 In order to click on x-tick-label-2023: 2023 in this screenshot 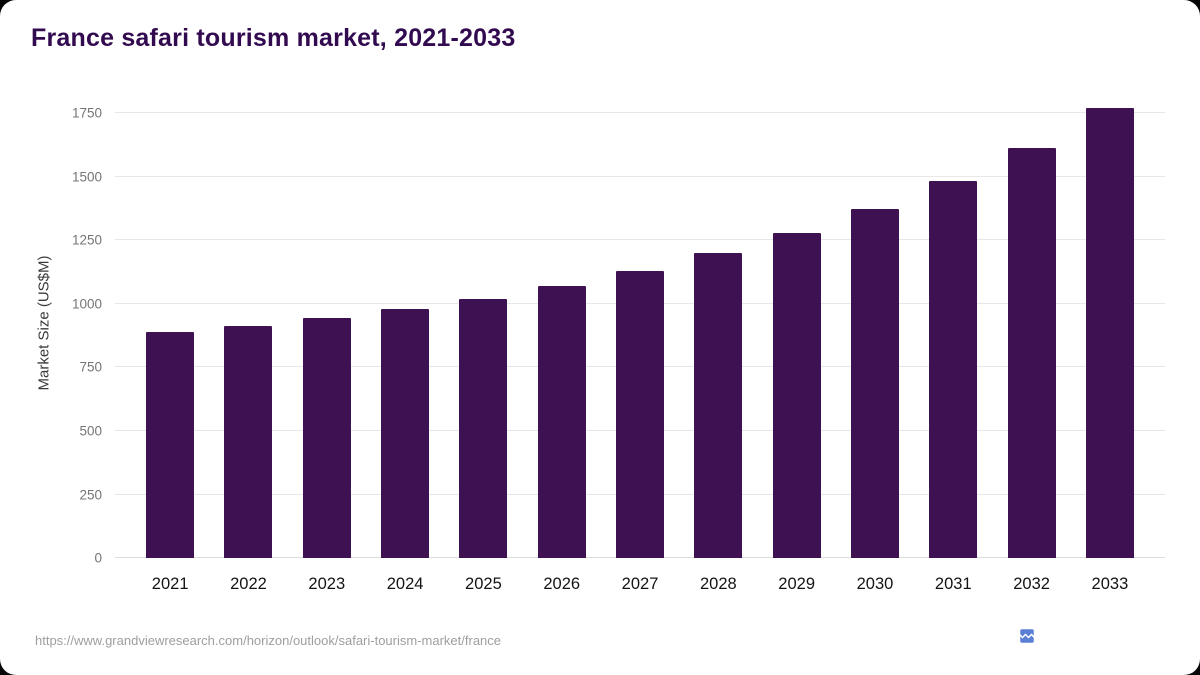, I will do `click(327, 584)`.